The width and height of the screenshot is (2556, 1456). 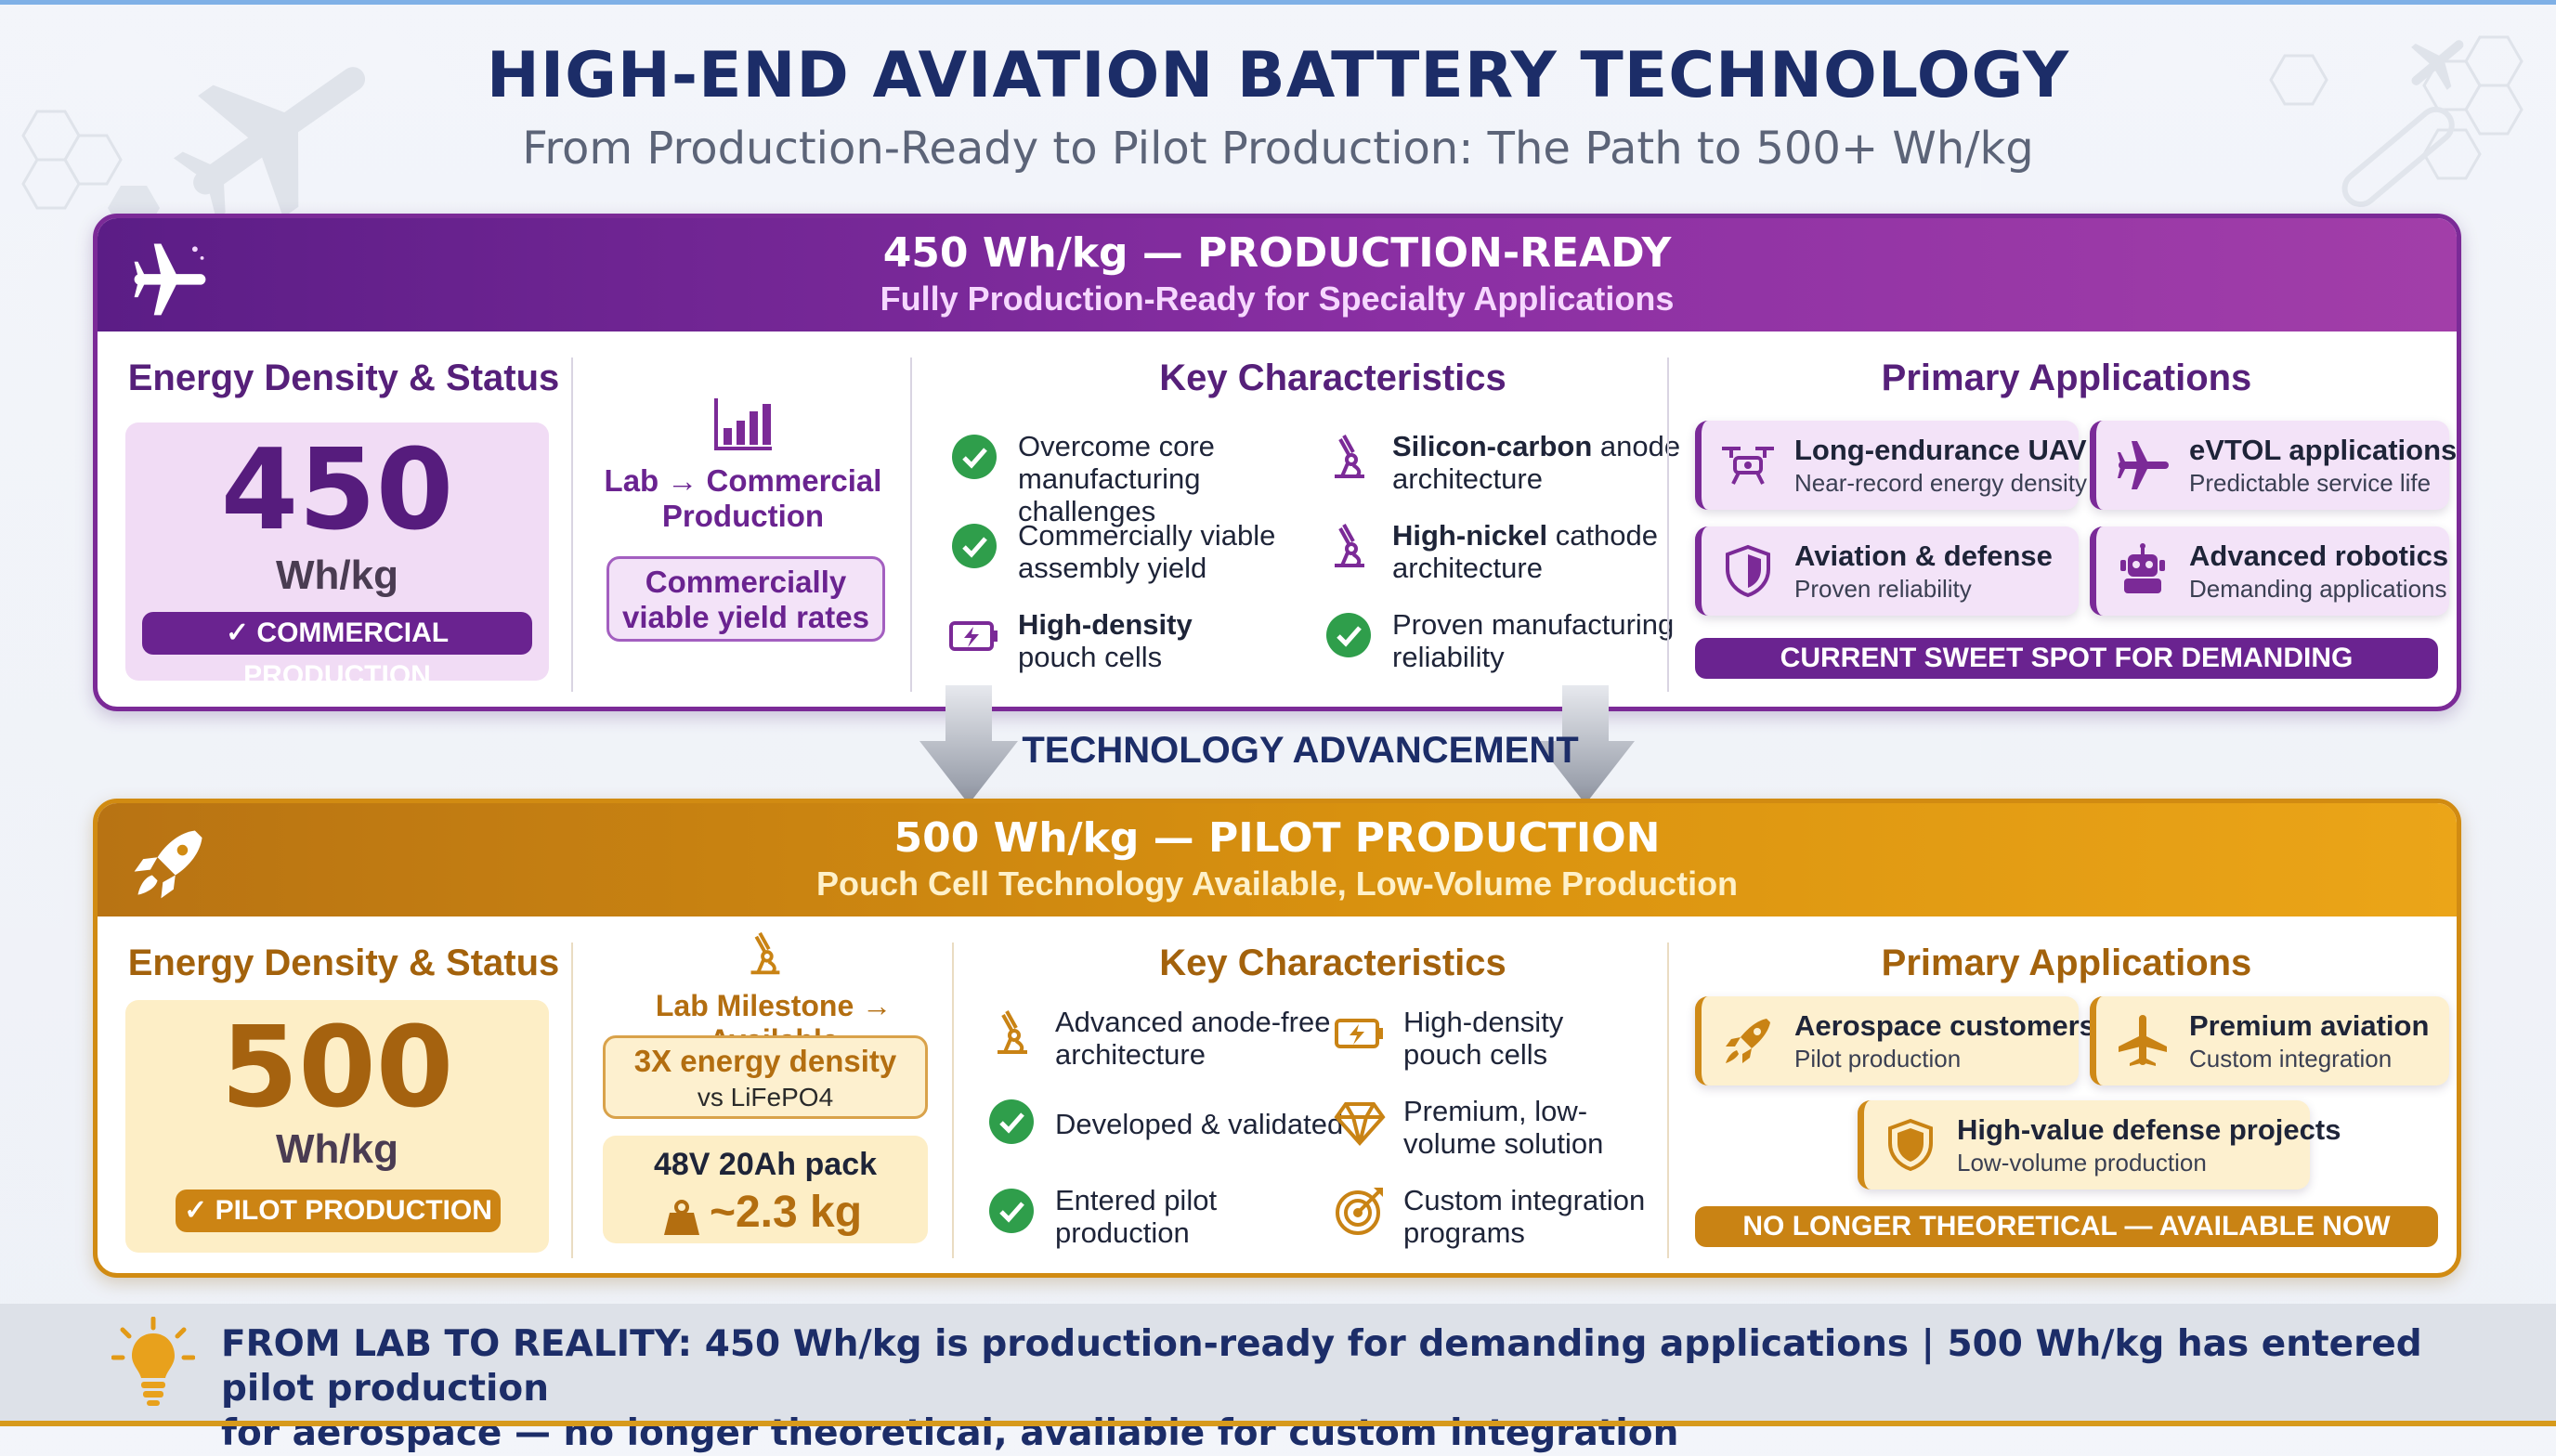 I want to click on bar-chart-icon, so click(x=743, y=424).